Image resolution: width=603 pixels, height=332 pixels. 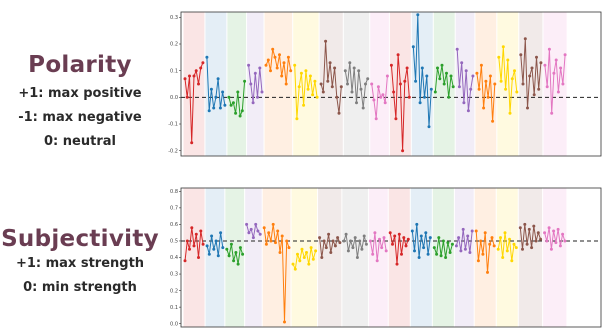 I want to click on polarity-ytick-label-1: -0.1, so click(x=173, y=125).